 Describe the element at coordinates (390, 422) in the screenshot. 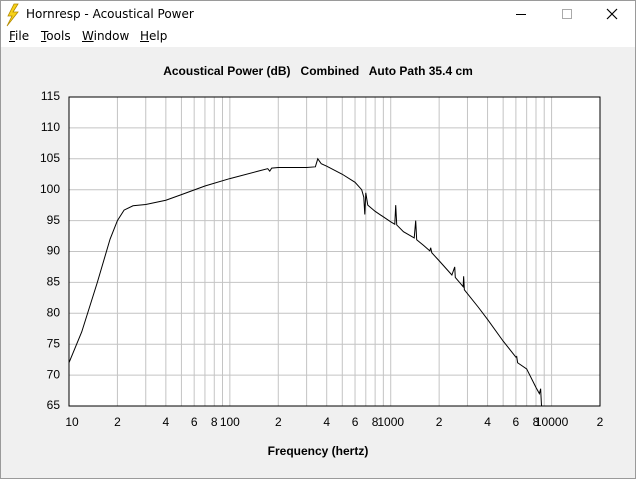

I see `x-tick-label: 1000` at that location.